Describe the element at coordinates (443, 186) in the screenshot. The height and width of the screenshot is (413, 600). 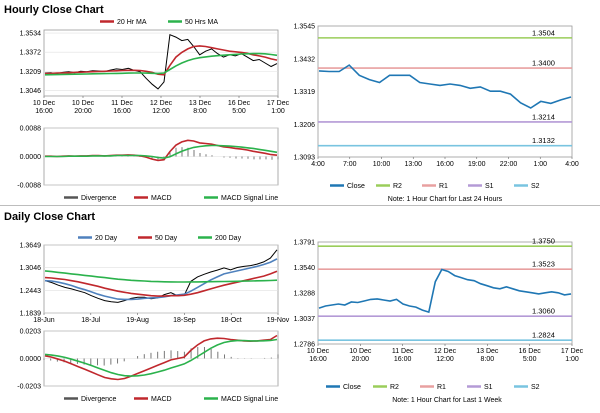
I see `hourly-pivot-legend-label: R1` at that location.